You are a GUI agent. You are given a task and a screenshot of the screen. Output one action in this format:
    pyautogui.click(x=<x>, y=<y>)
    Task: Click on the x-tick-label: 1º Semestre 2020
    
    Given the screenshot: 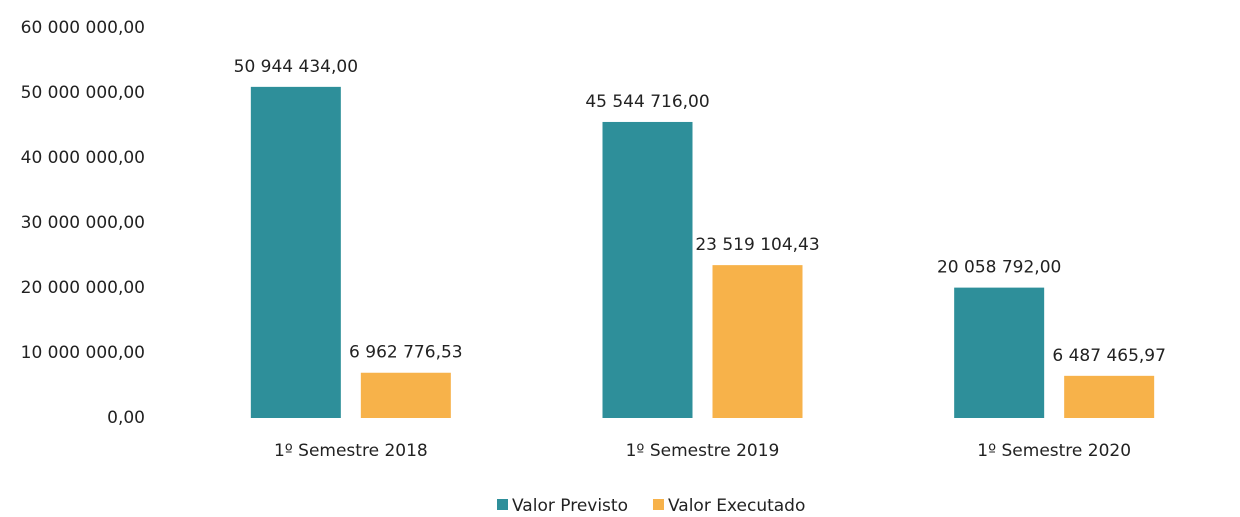 What is the action you would take?
    pyautogui.click(x=1054, y=451)
    